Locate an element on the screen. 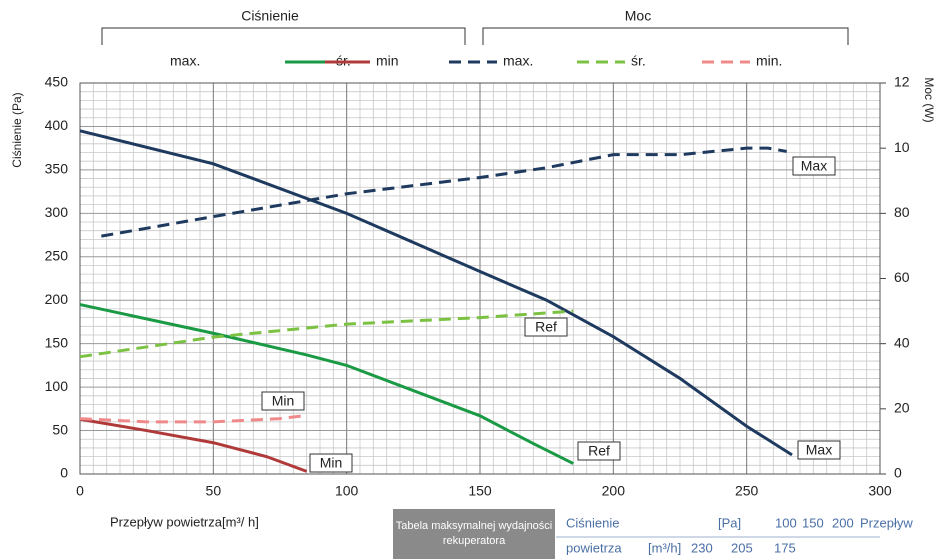 This screenshot has width=943, height=559. y2-axis-label: Moc (W) is located at coordinates (929, 99).